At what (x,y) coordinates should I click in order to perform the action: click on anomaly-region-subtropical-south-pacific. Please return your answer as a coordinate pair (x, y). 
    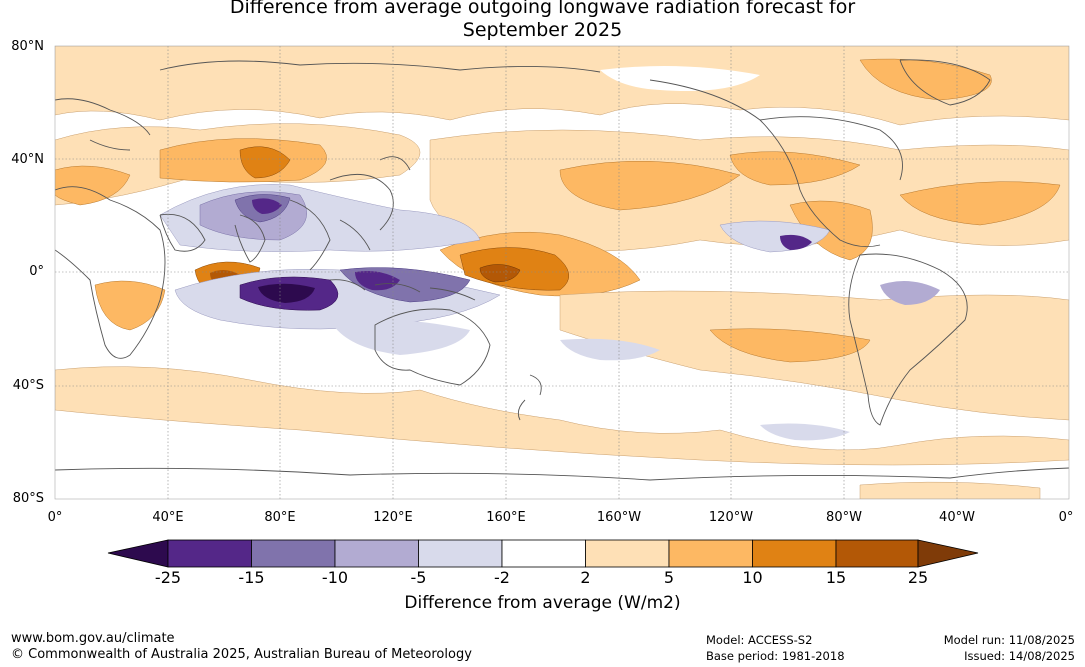
    Looking at the image, I should click on (610, 349).